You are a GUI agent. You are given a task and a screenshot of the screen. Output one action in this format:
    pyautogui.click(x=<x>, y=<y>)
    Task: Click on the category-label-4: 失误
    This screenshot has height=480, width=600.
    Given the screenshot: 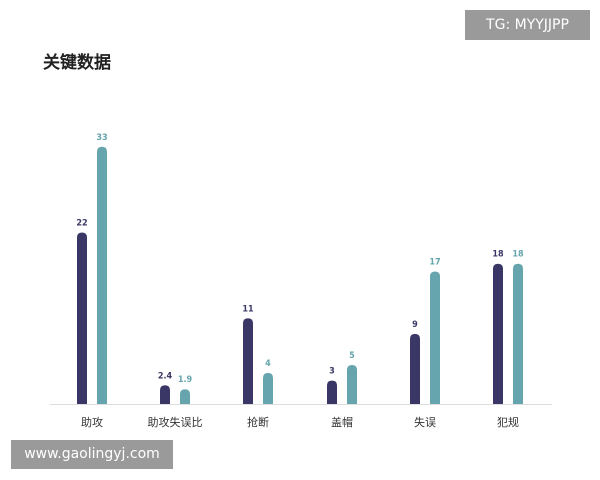 What is the action you would take?
    pyautogui.click(x=425, y=422)
    